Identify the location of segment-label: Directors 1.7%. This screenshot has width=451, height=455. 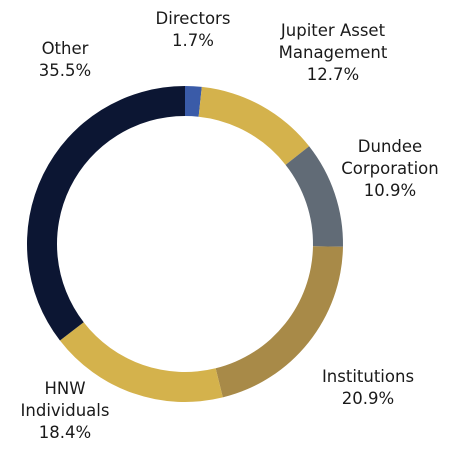
(193, 30).